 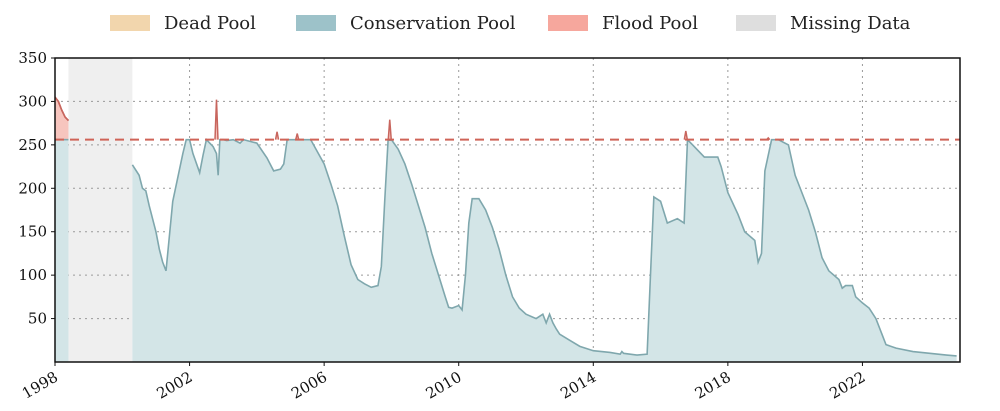 What do you see at coordinates (568, 23) in the screenshot?
I see `legend-swatch-flood-pool` at bounding box center [568, 23].